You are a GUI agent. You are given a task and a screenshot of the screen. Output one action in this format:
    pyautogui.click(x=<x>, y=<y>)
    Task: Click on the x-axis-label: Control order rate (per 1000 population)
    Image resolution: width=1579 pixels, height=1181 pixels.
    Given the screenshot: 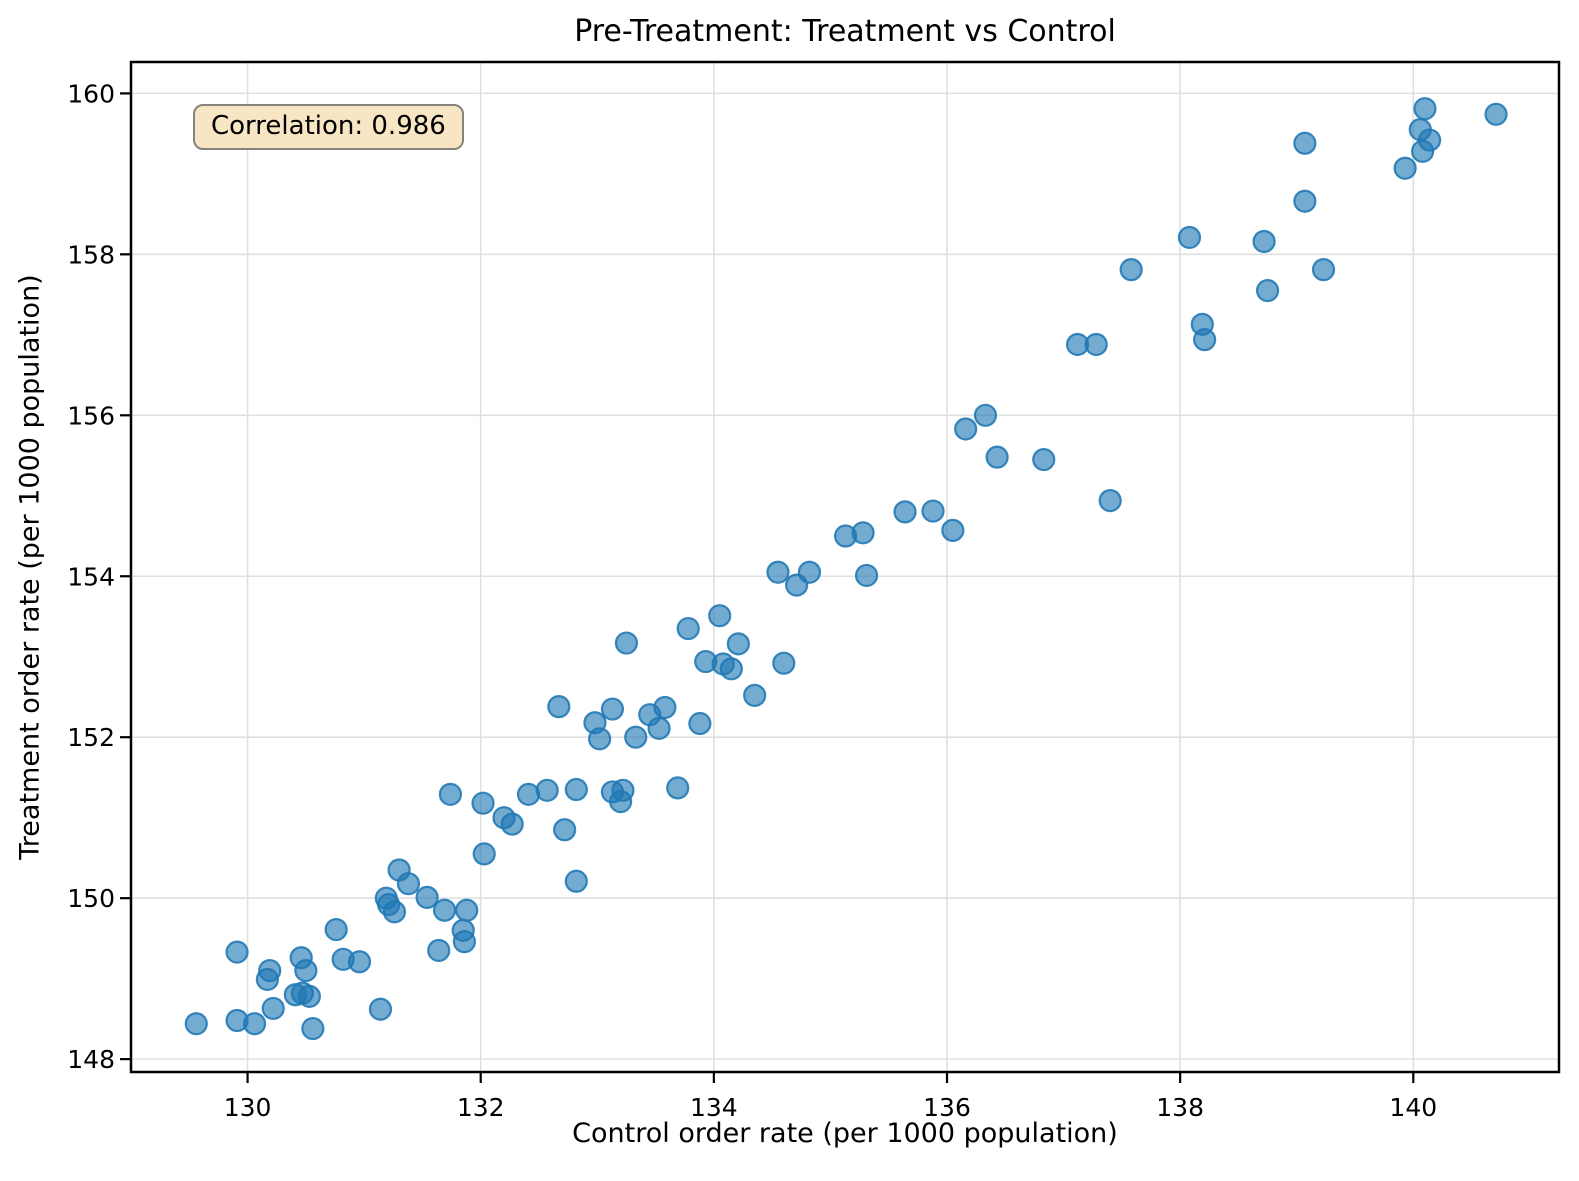 What is the action you would take?
    pyautogui.click(x=845, y=1133)
    